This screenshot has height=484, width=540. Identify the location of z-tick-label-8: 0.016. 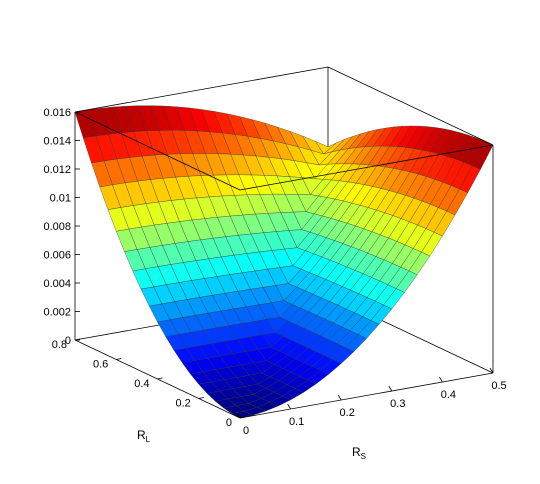
(57, 113).